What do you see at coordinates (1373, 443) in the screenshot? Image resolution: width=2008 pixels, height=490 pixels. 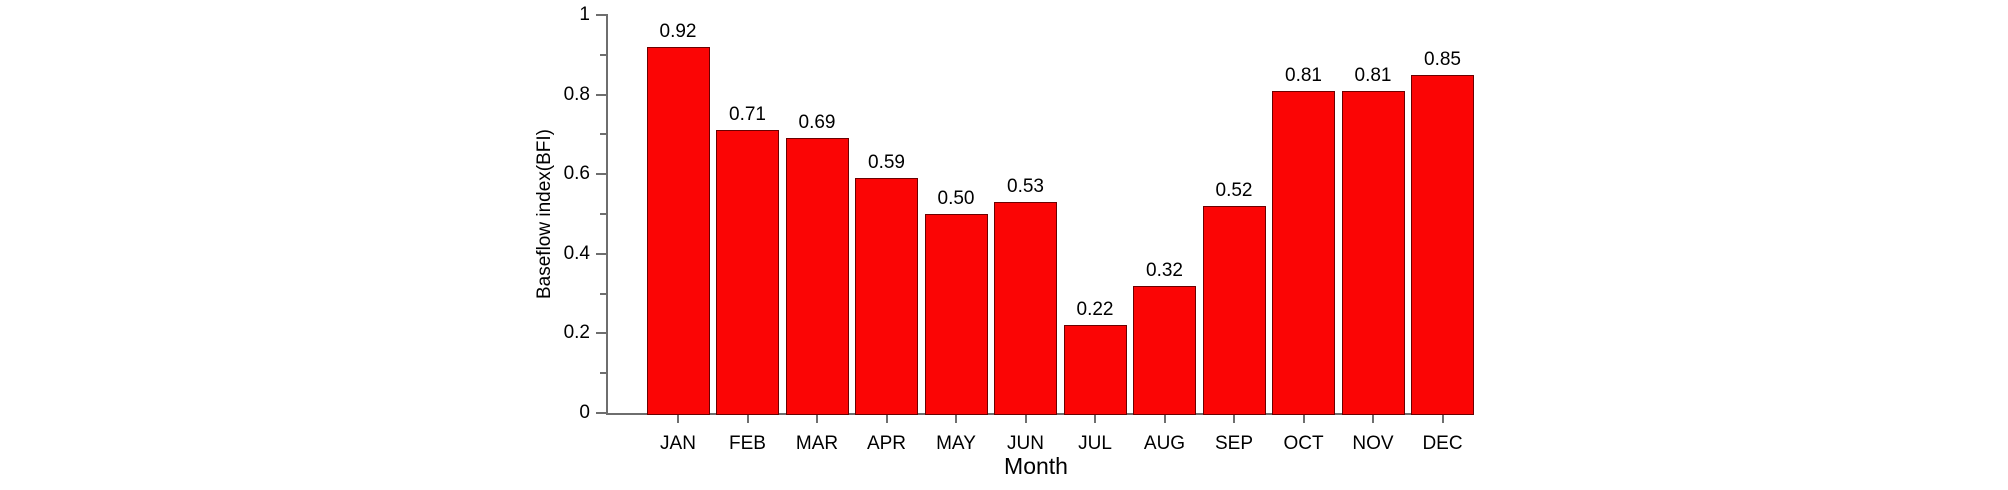 I see `x-axis-tick-label: NOV` at bounding box center [1373, 443].